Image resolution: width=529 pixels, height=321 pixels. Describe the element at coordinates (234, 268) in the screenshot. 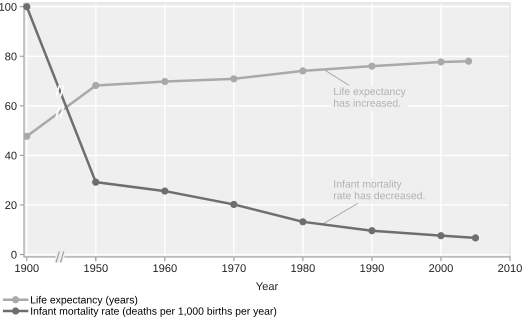

I see `x-tick-label: 1970` at that location.